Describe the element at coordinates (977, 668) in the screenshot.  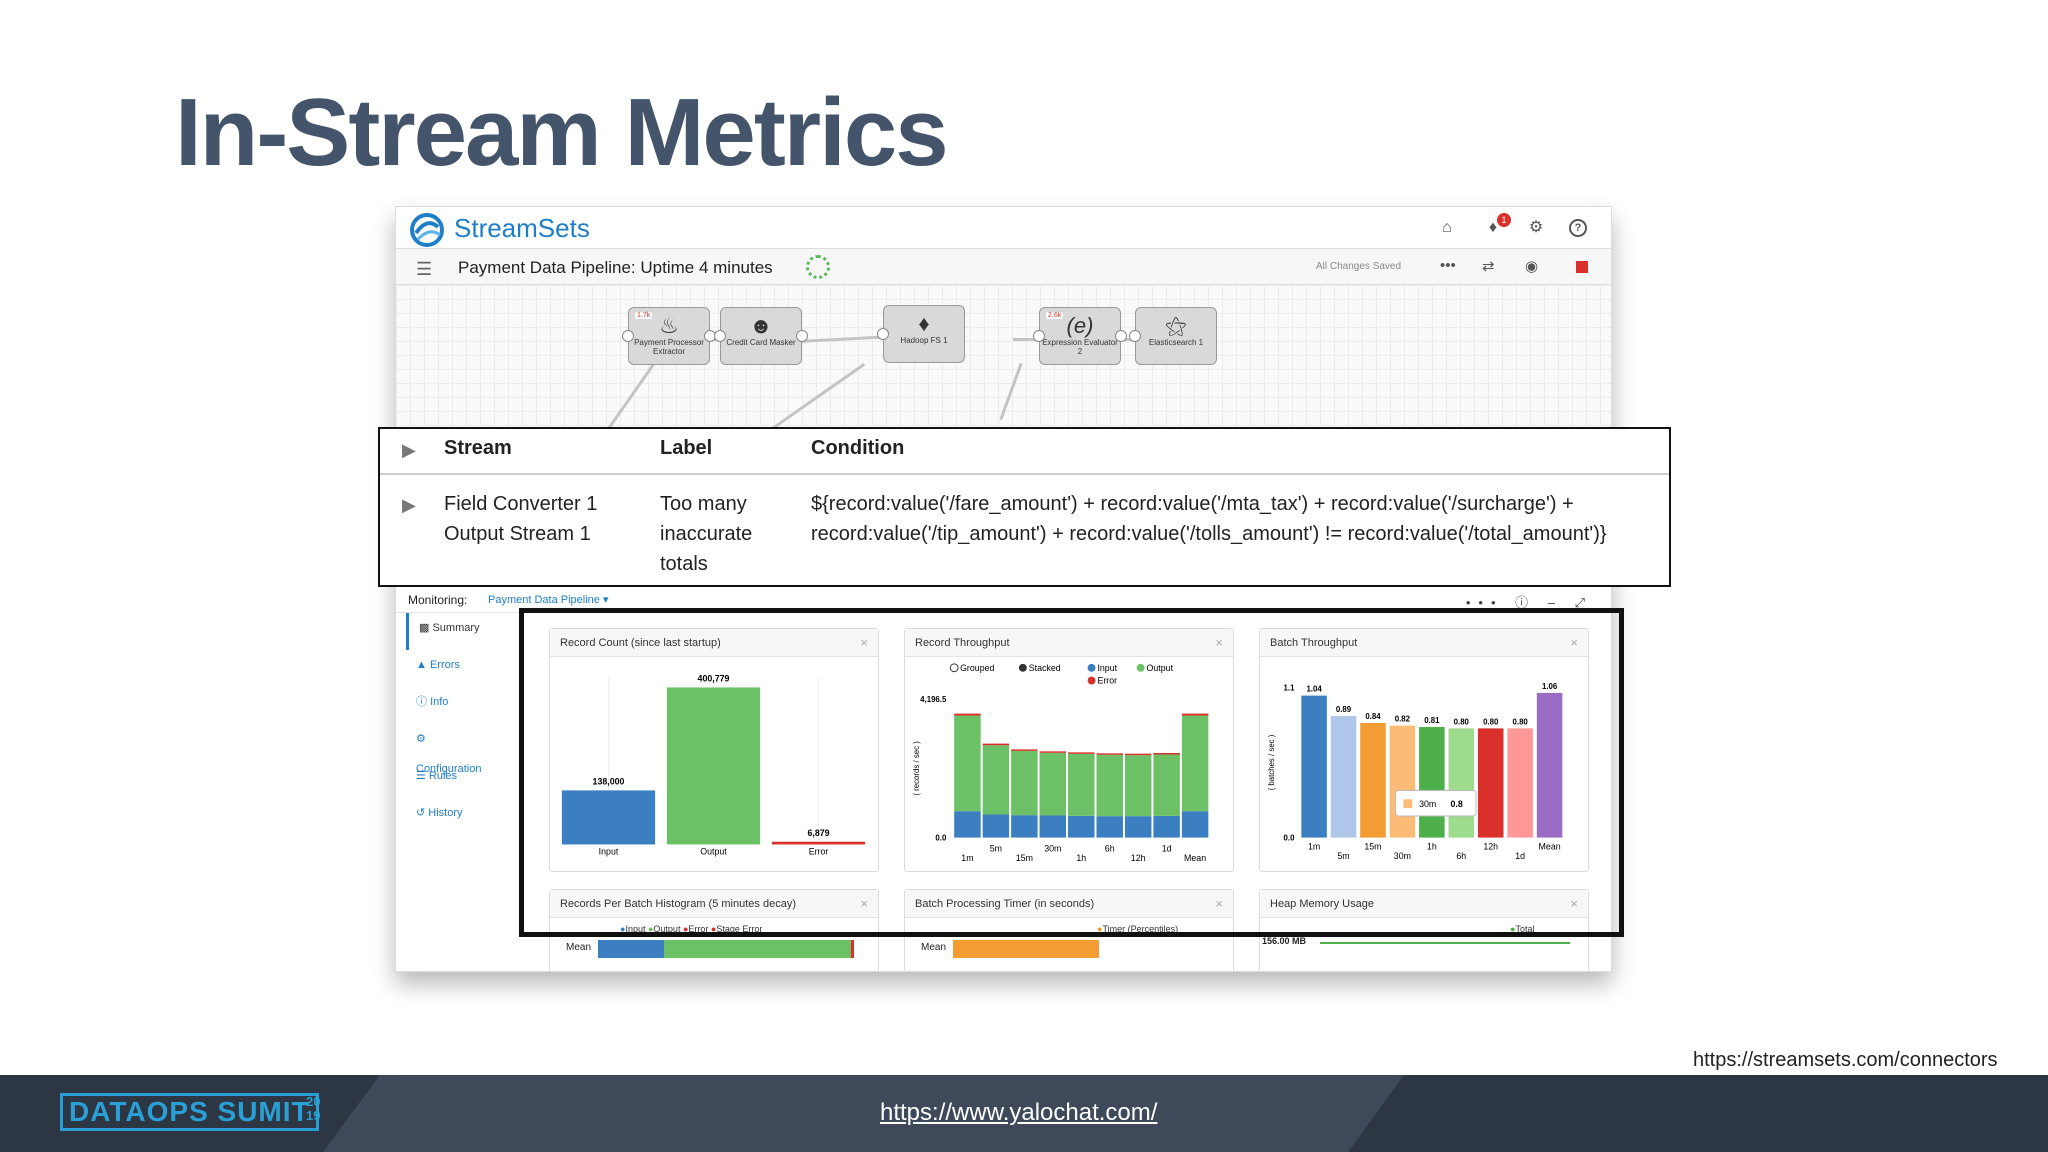
I see `legend-entry: Grouped` at that location.